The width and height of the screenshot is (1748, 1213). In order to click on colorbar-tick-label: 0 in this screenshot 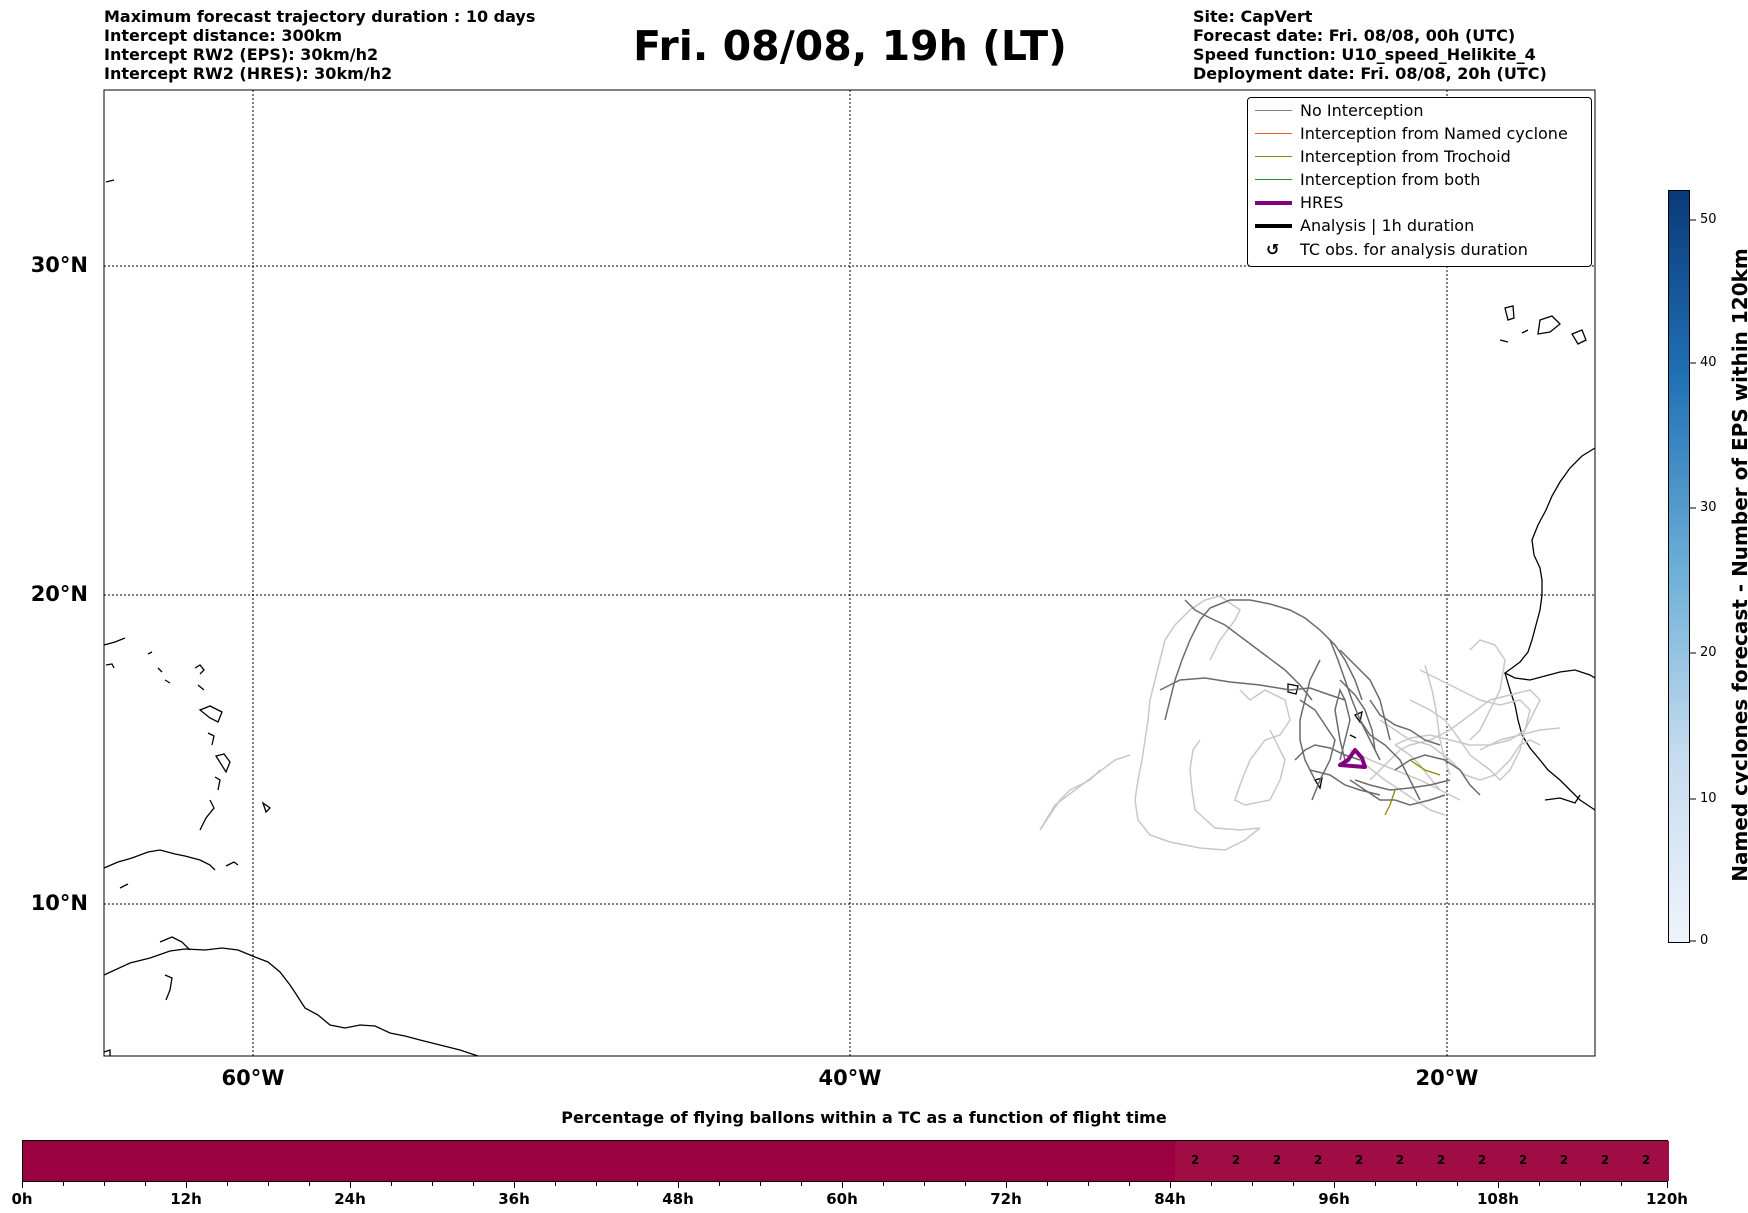, I will do `click(1704, 940)`.